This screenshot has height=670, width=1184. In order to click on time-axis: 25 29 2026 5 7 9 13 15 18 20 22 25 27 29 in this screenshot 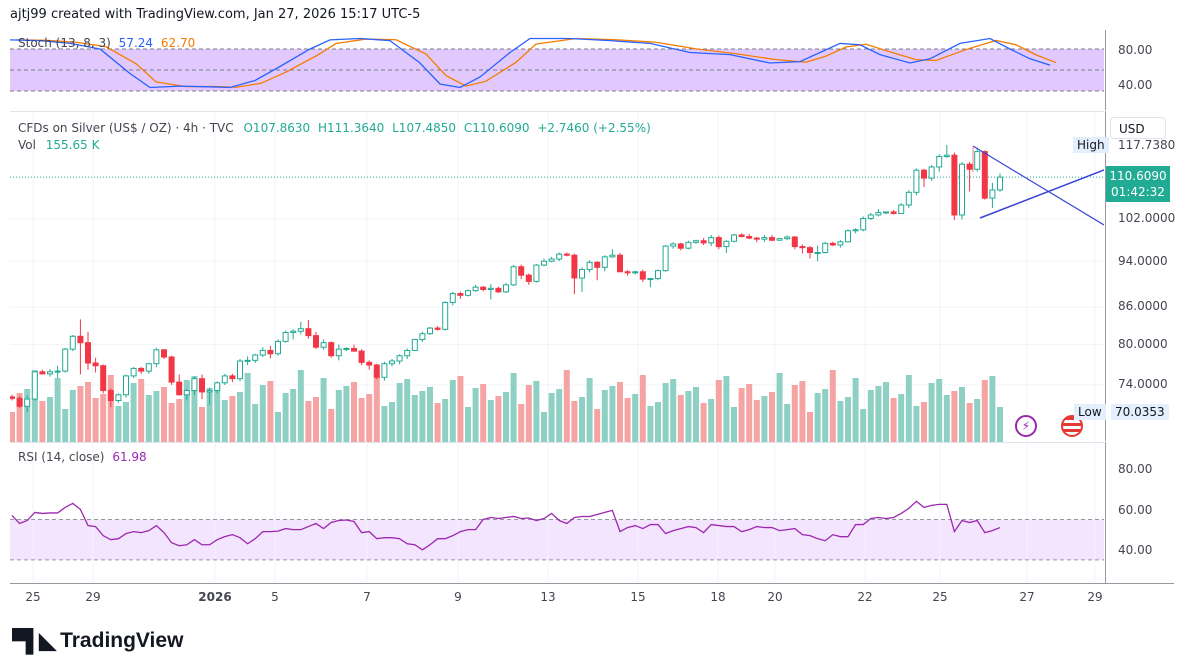, I will do `click(592, 596)`.